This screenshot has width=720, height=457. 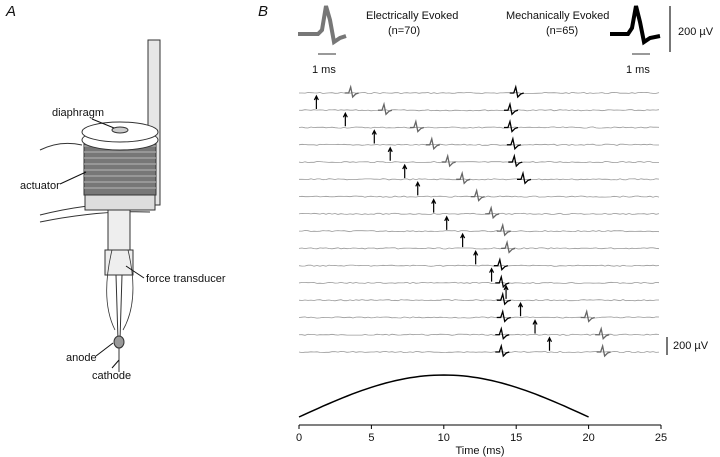 I want to click on part-label: actuator, so click(x=40, y=186).